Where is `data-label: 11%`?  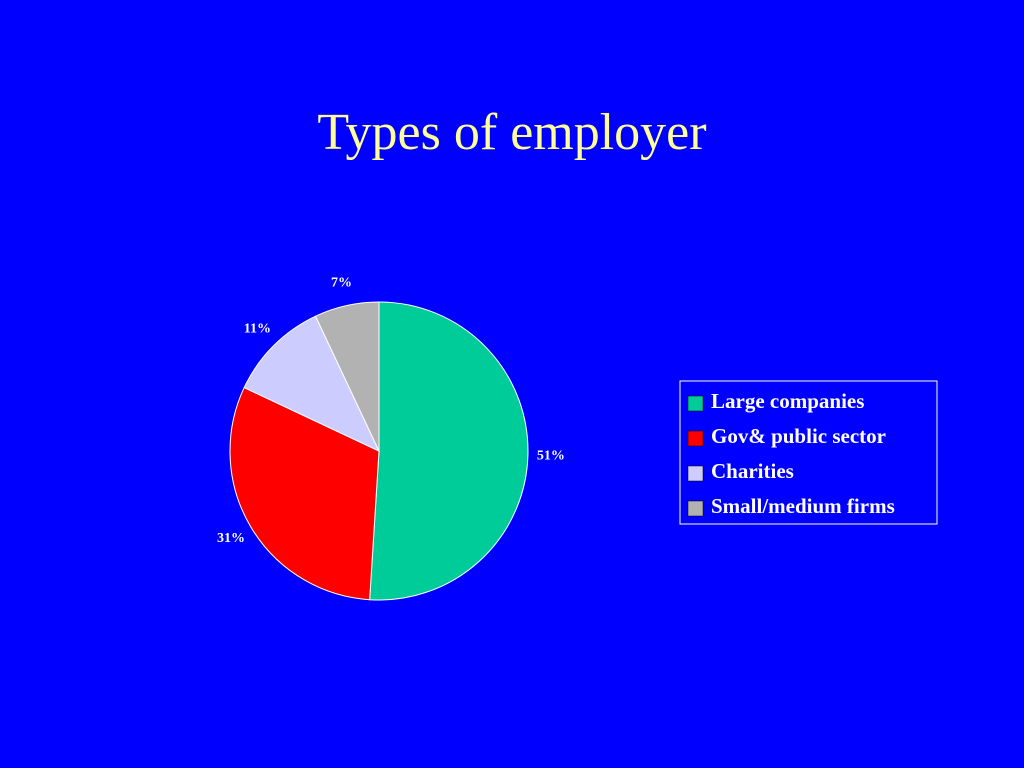 data-label: 11% is located at coordinates (257, 329).